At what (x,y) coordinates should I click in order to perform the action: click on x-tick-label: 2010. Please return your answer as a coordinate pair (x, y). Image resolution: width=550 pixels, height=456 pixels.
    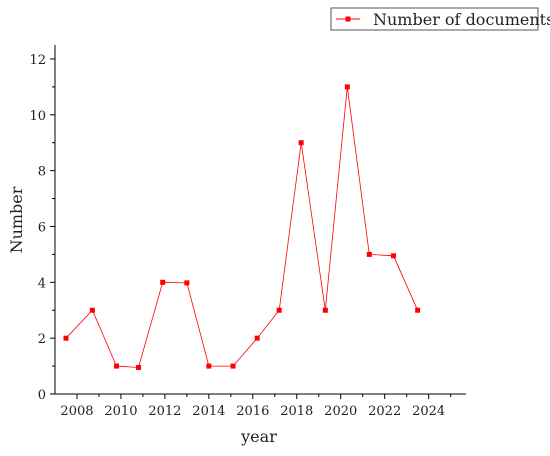
    Looking at the image, I should click on (120, 411).